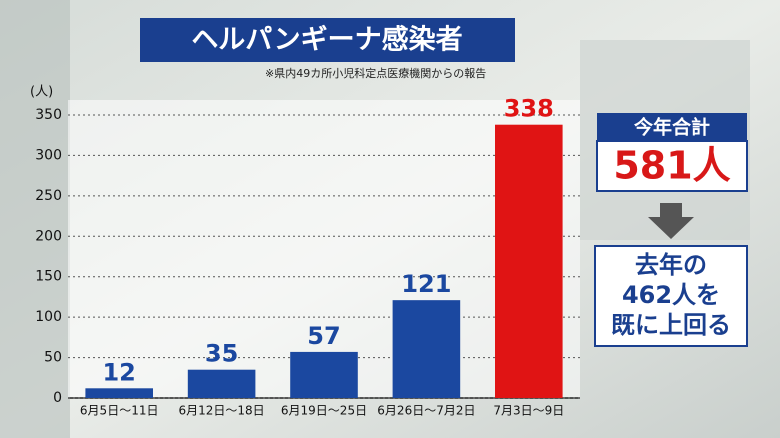  I want to click on x-tick-label: 6月26日〜7月2日, so click(426, 411).